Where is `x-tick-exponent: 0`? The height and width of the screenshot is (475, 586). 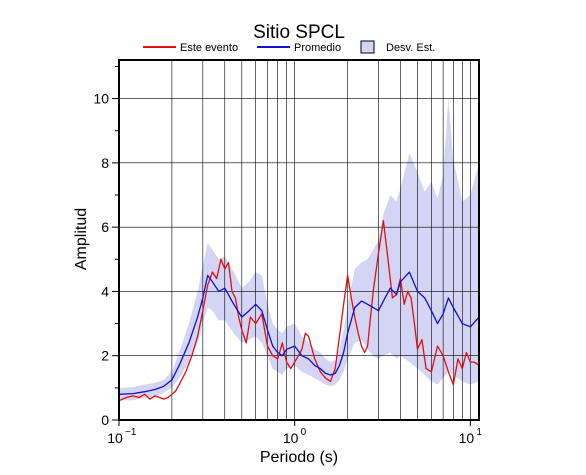
x-tick-exponent: 0 is located at coordinates (304, 432).